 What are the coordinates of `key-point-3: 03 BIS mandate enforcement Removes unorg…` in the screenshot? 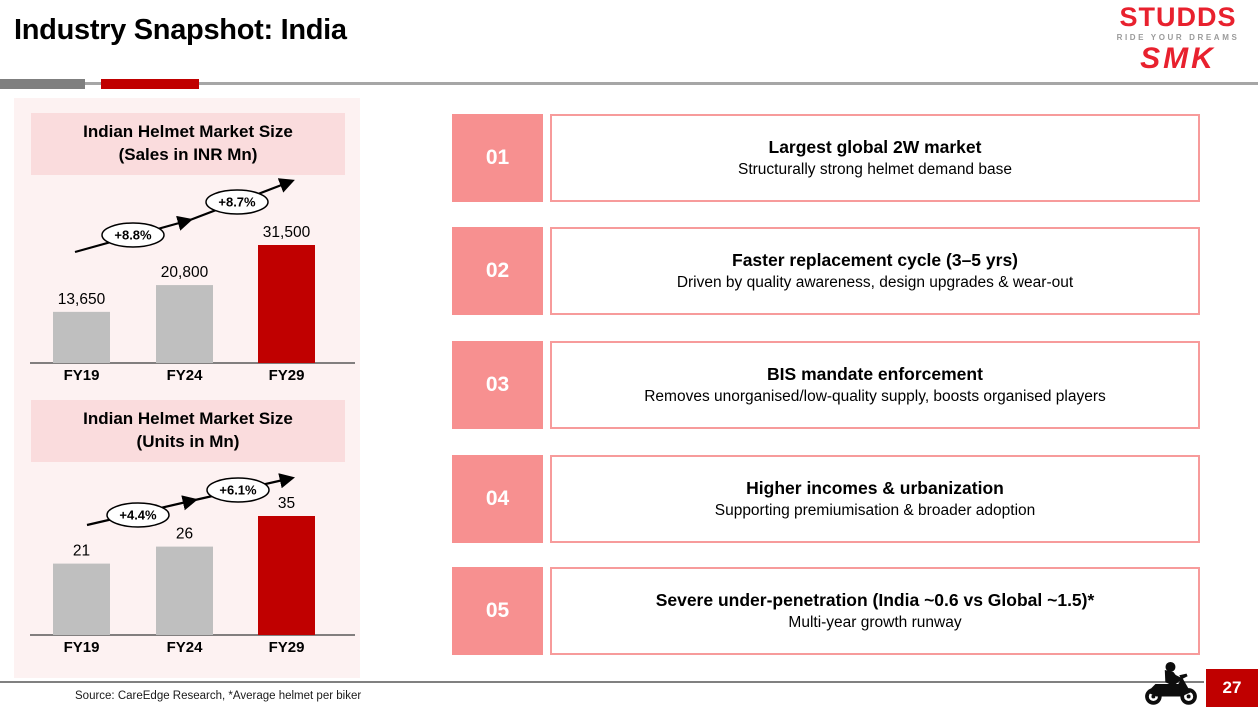 It's located at (826, 385).